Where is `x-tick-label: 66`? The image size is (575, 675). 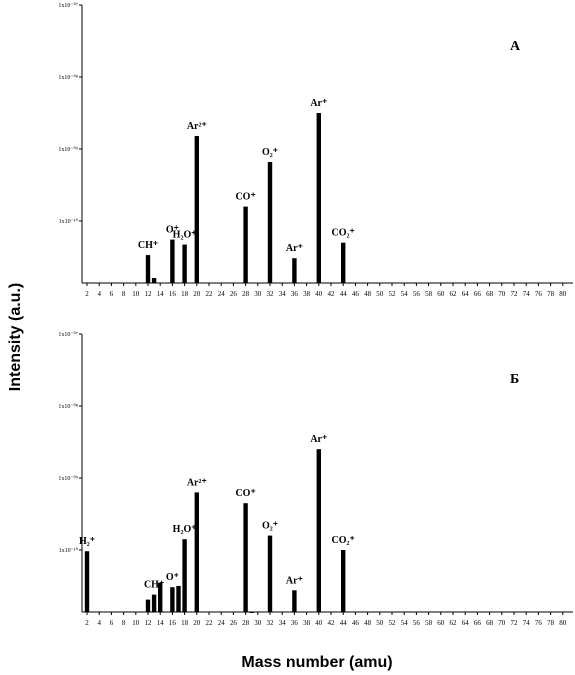
x-tick-label: 66 is located at coordinates (478, 294).